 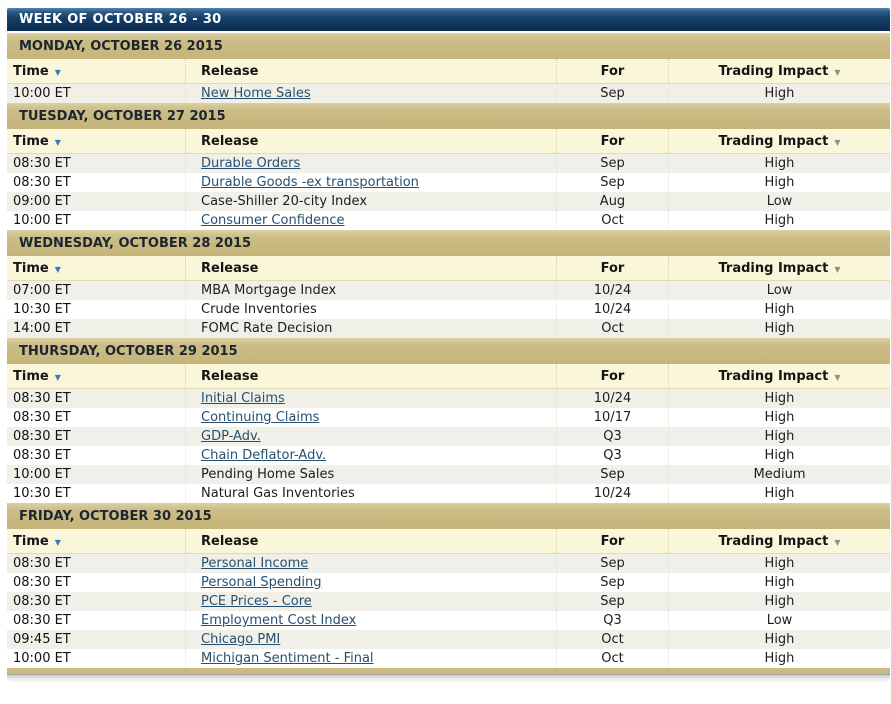 What do you see at coordinates (241, 639) in the screenshot?
I see `release-link: Chicago PMI` at bounding box center [241, 639].